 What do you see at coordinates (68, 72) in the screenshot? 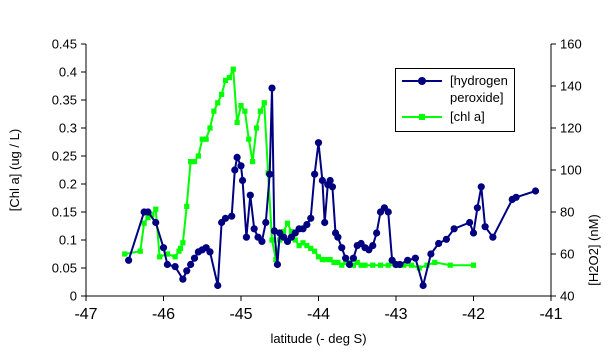
I see `y-tick-label: 0.4` at bounding box center [68, 72].